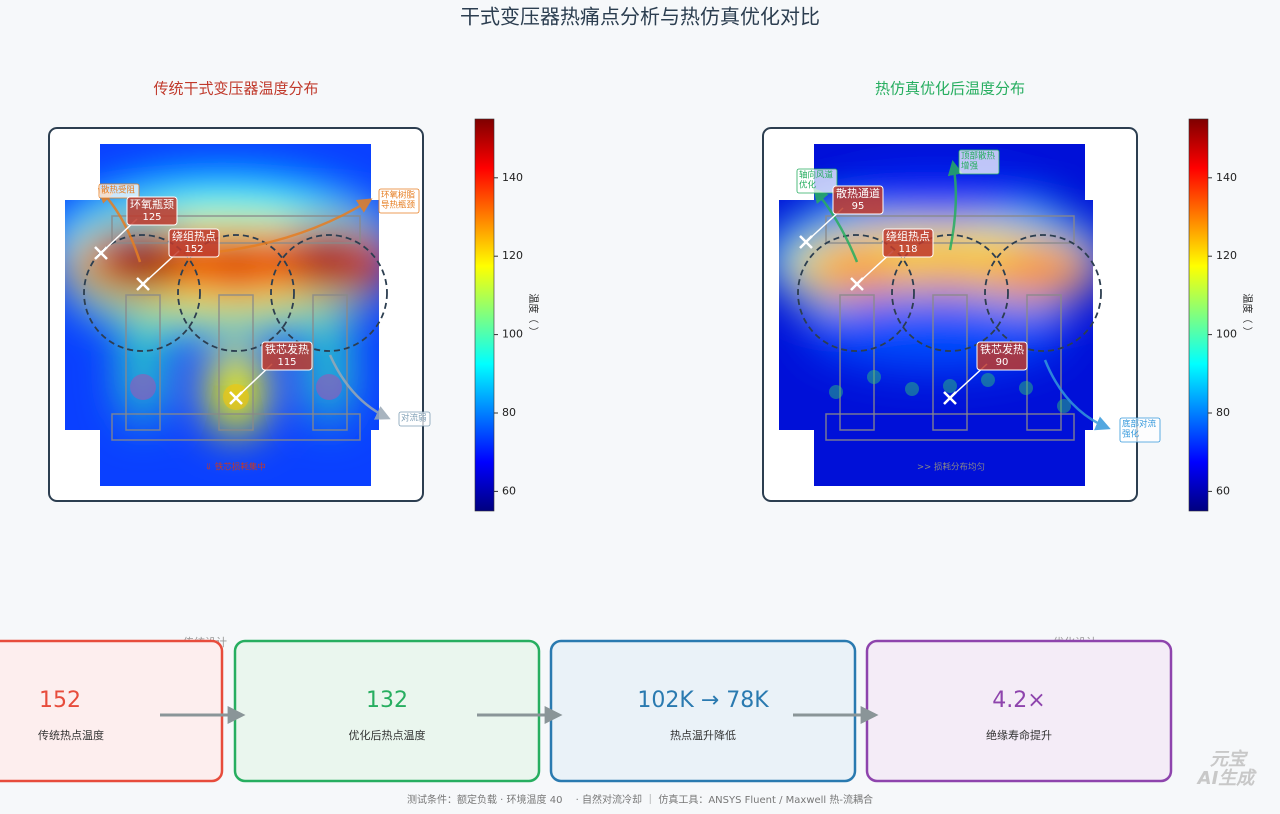  I want to click on kpi-label: 绝缘寿命提升, so click(1019, 735).